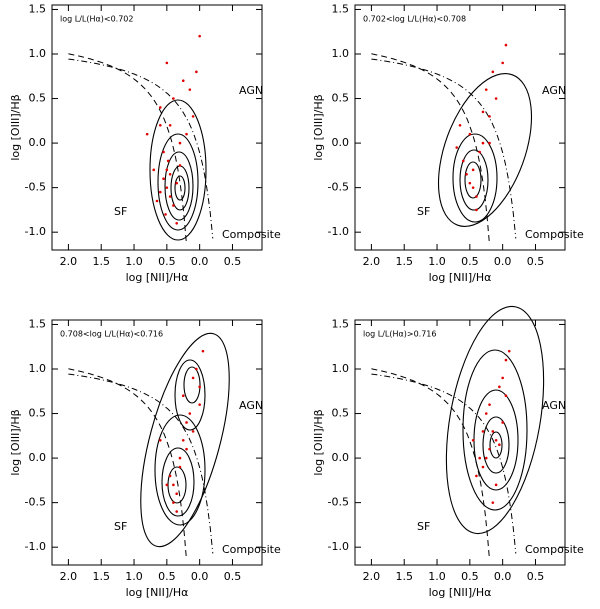 The width and height of the screenshot is (600, 609). Describe the element at coordinates (341, 8) in the screenshot. I see `y-tick-label: 1.5` at that location.